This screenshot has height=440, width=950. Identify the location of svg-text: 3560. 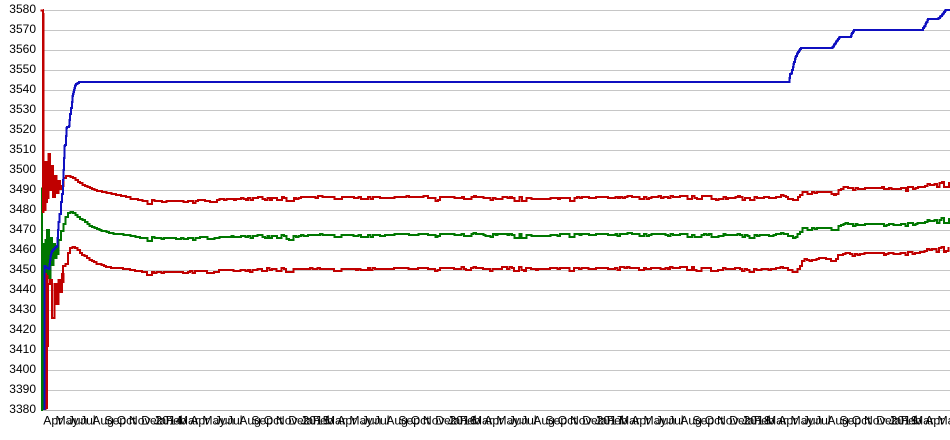
(22, 49).